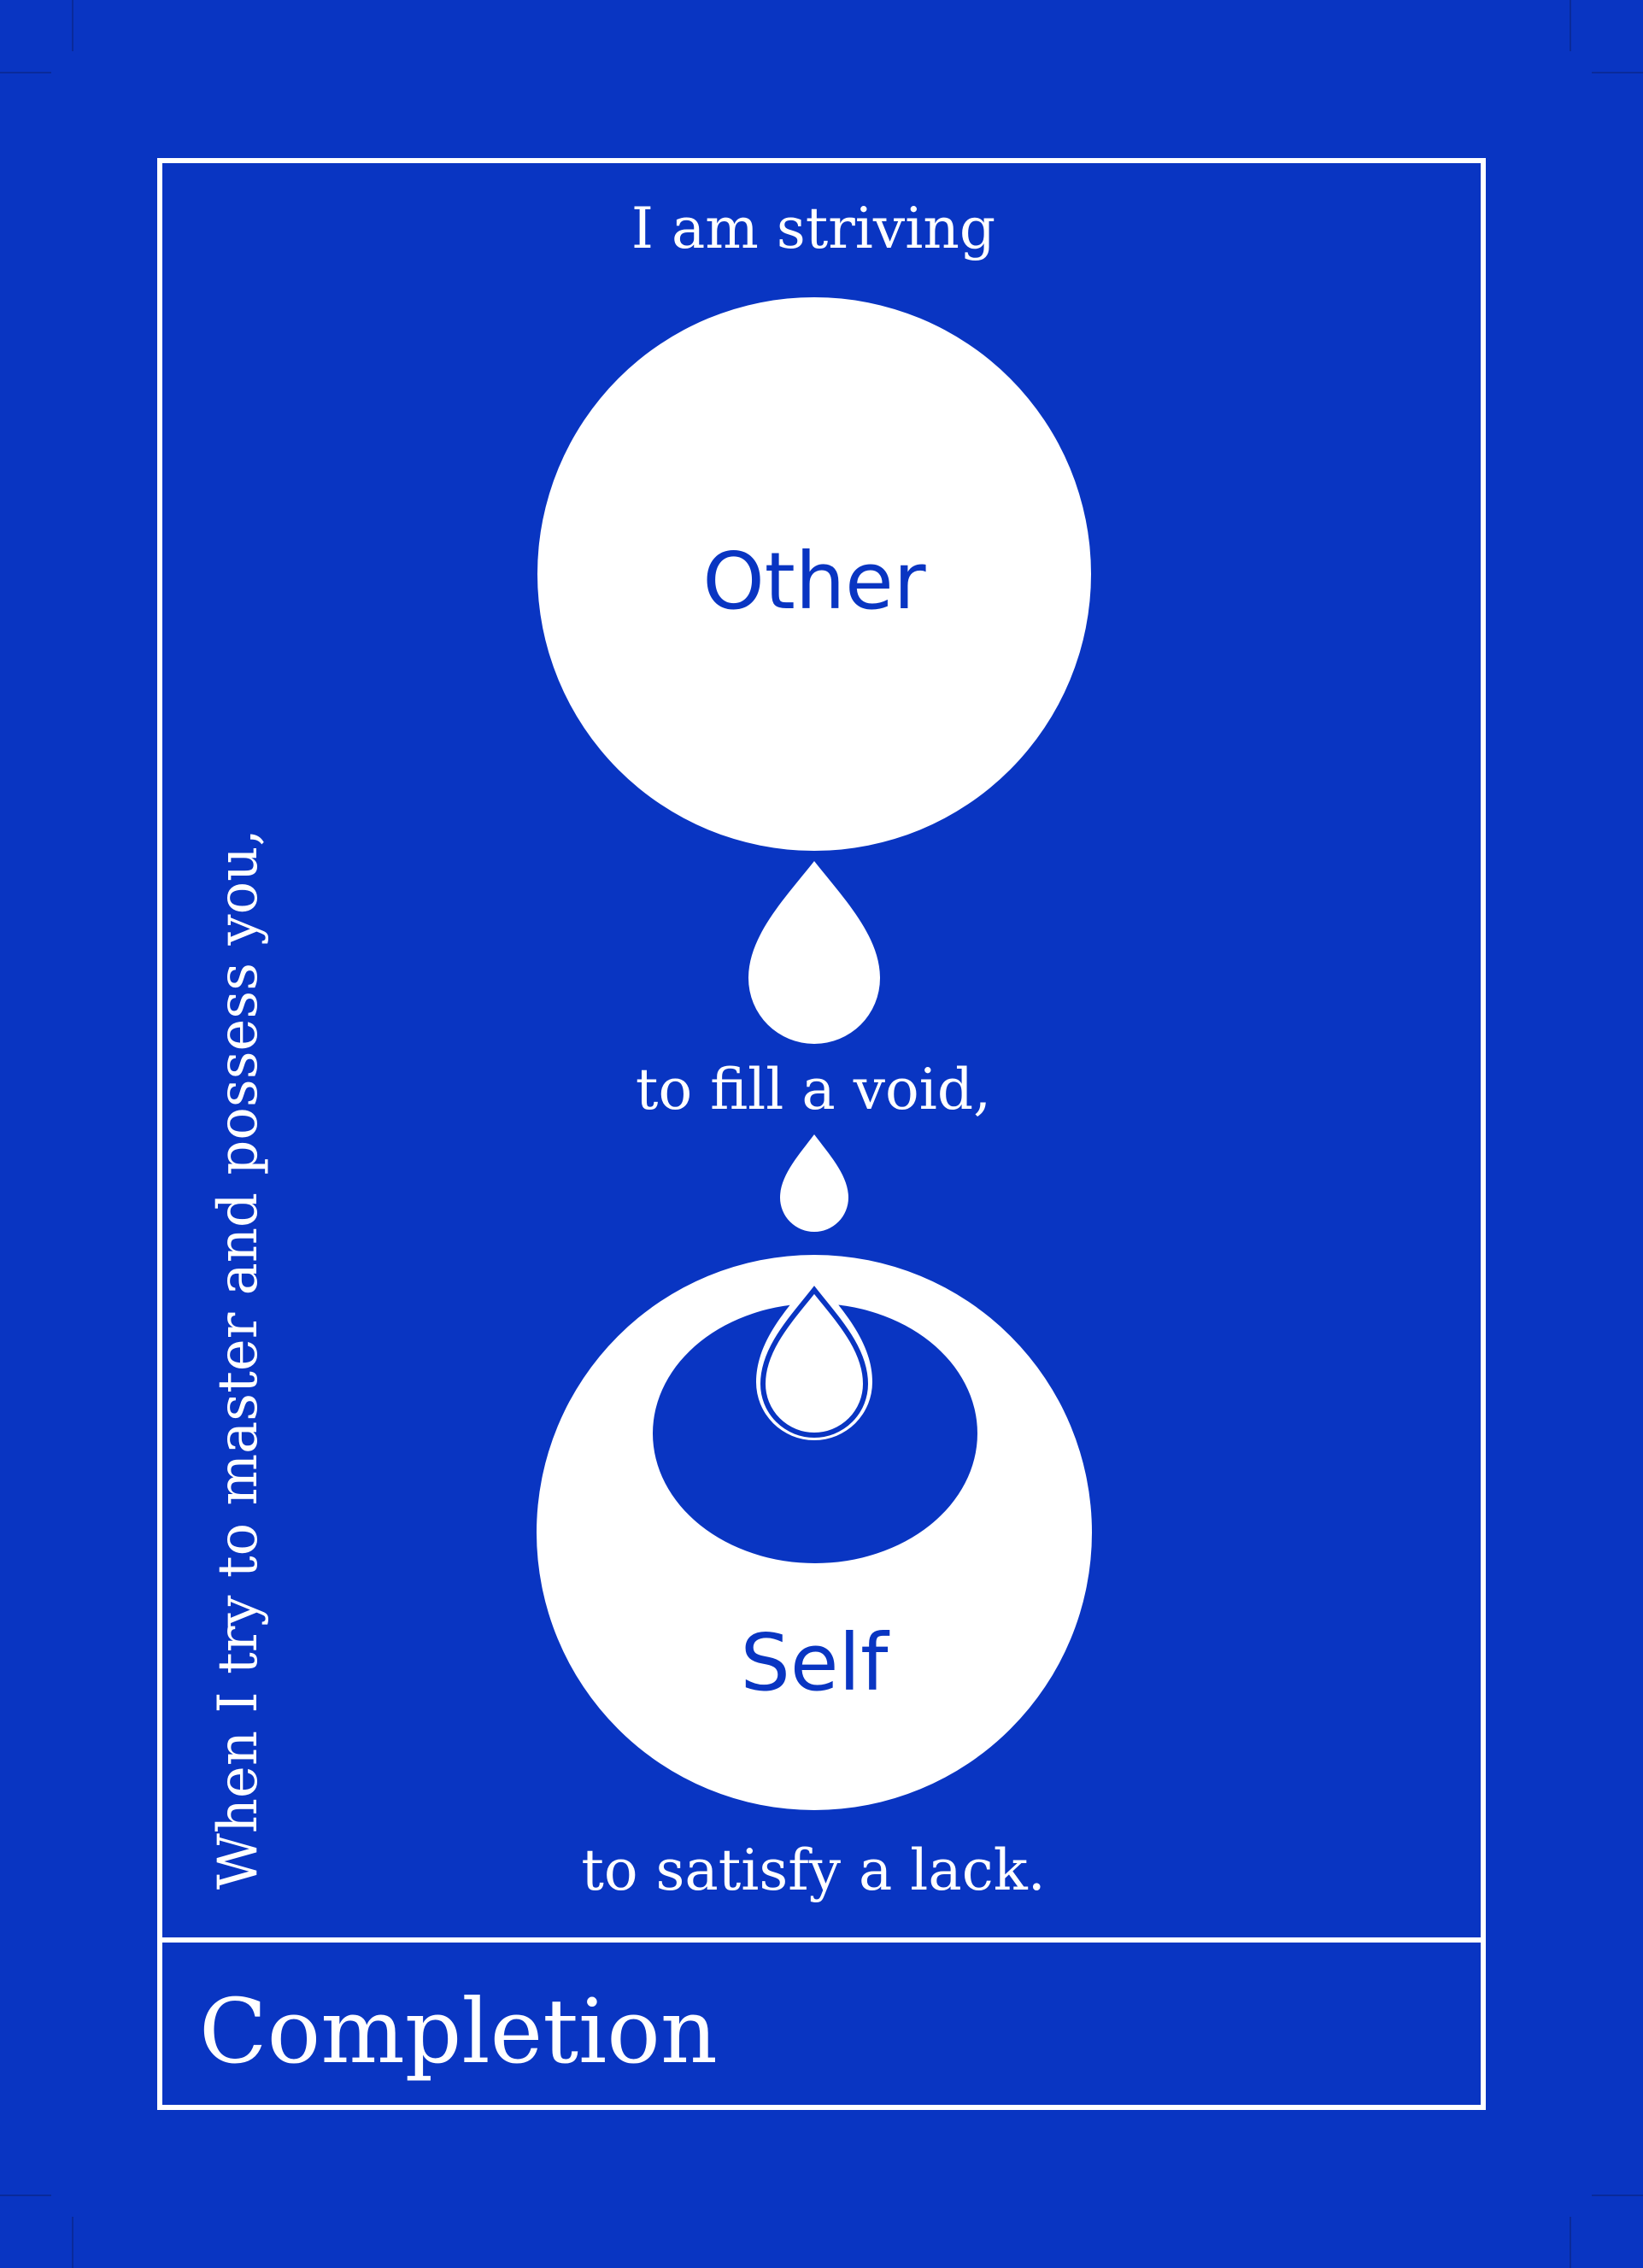  Describe the element at coordinates (814, 1362) in the screenshot. I see `void-drop-inner` at that location.